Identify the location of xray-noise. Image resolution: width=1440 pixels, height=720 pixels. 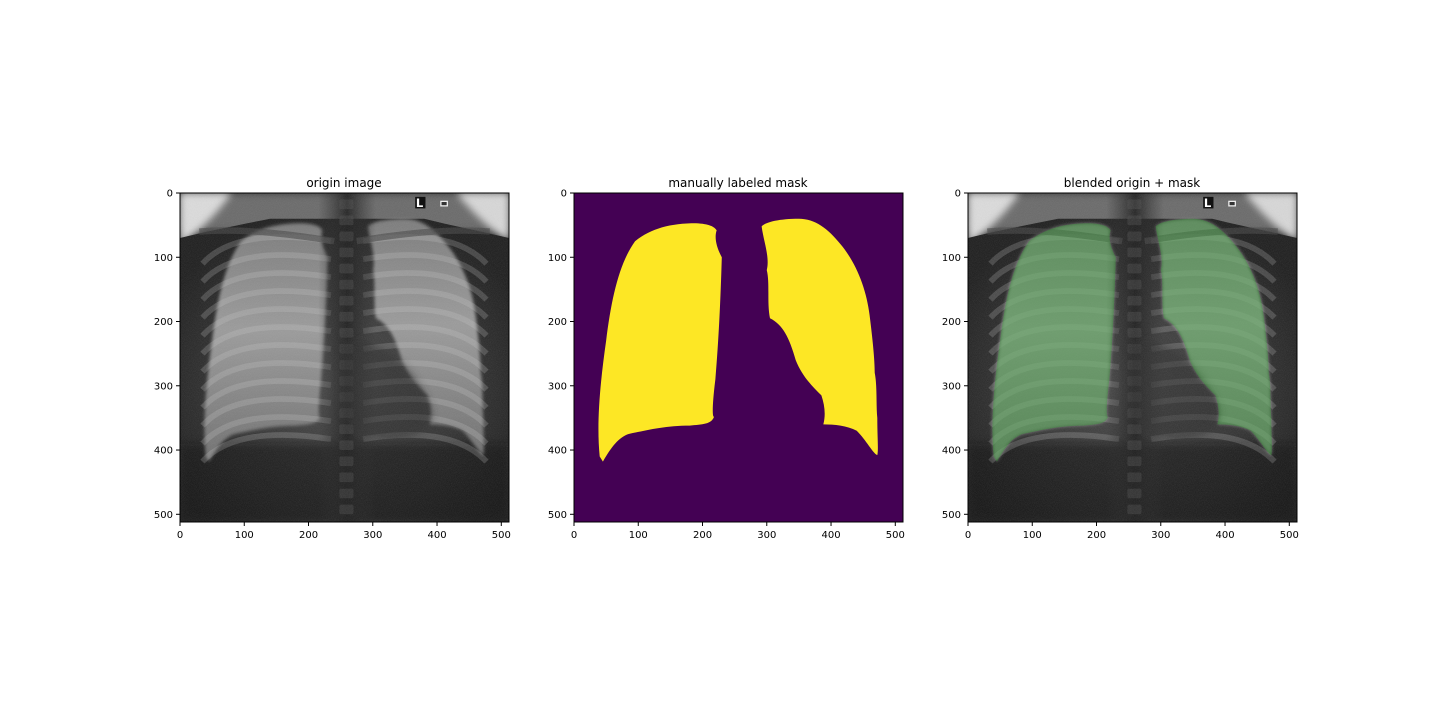
(344, 357).